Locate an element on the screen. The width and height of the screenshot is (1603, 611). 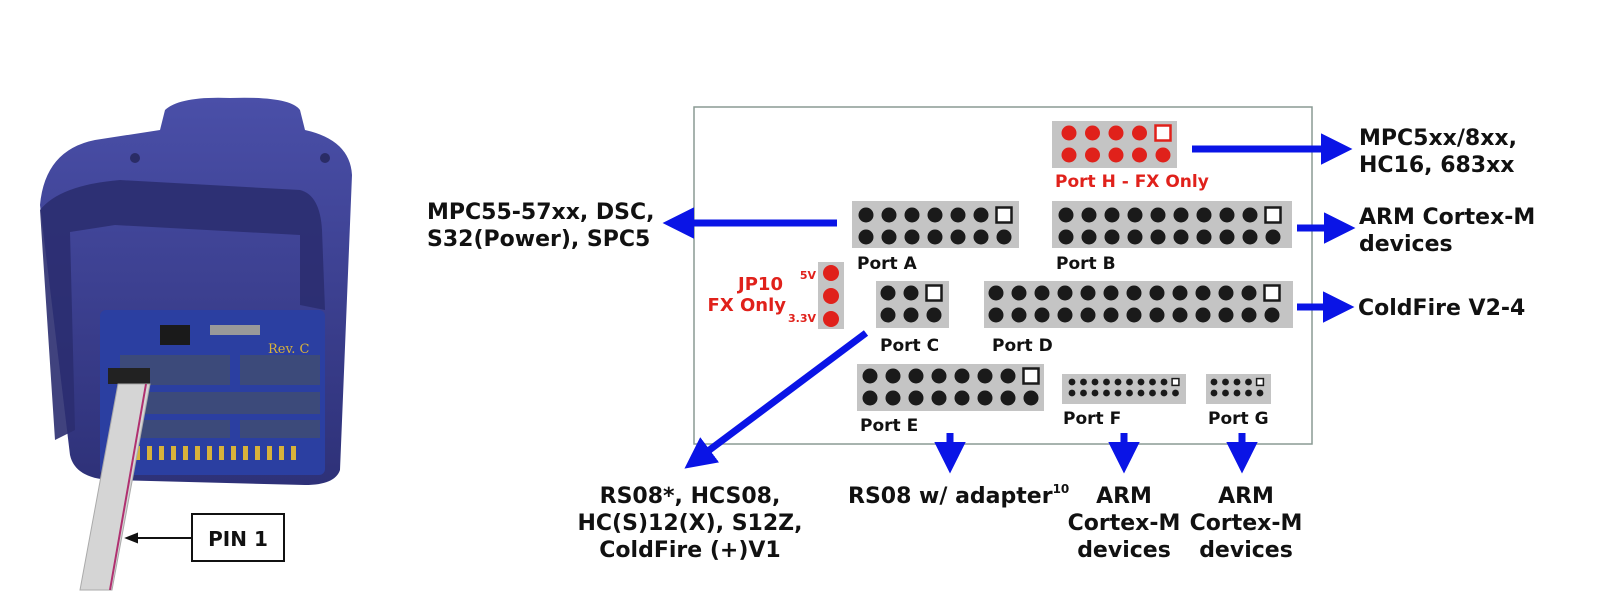
port-h-label: Port H - FX Only is located at coordinates (1132, 182).